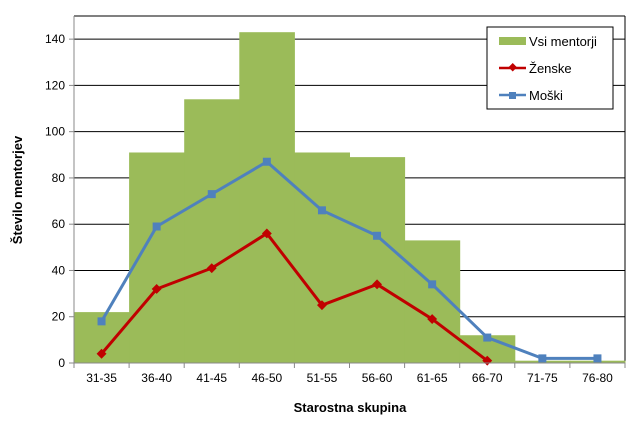  Describe the element at coordinates (542, 378) in the screenshot. I see `x-tick-label: 71-75` at that location.